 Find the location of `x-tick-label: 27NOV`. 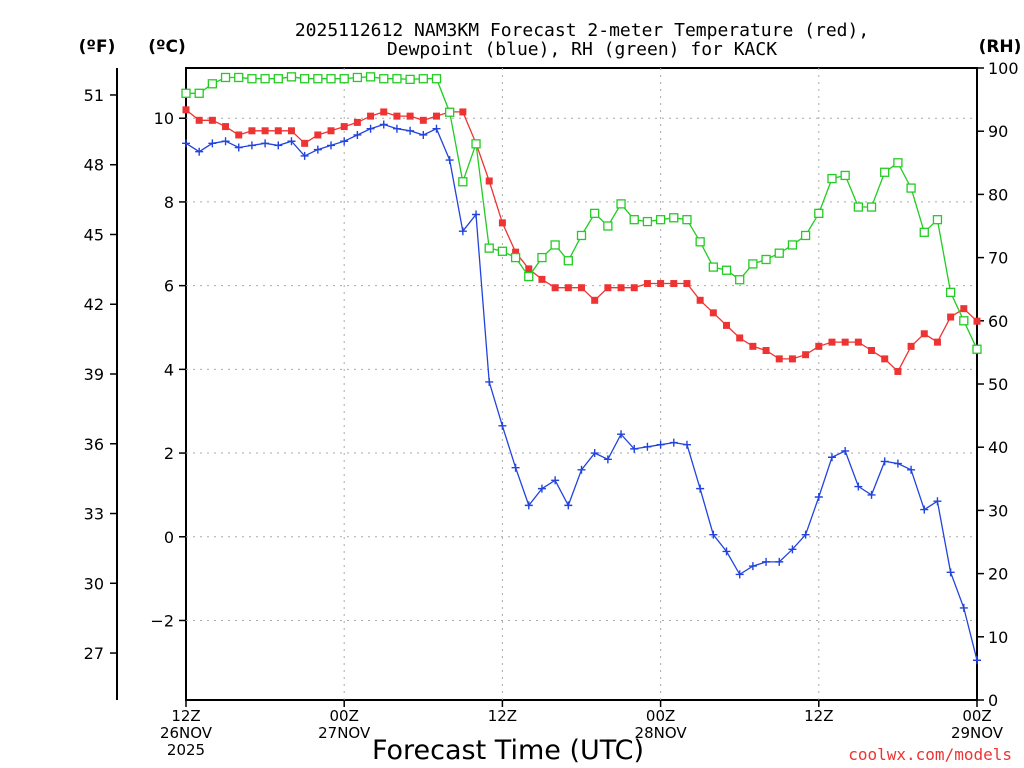

x-tick-label: 27NOV is located at coordinates (344, 733).